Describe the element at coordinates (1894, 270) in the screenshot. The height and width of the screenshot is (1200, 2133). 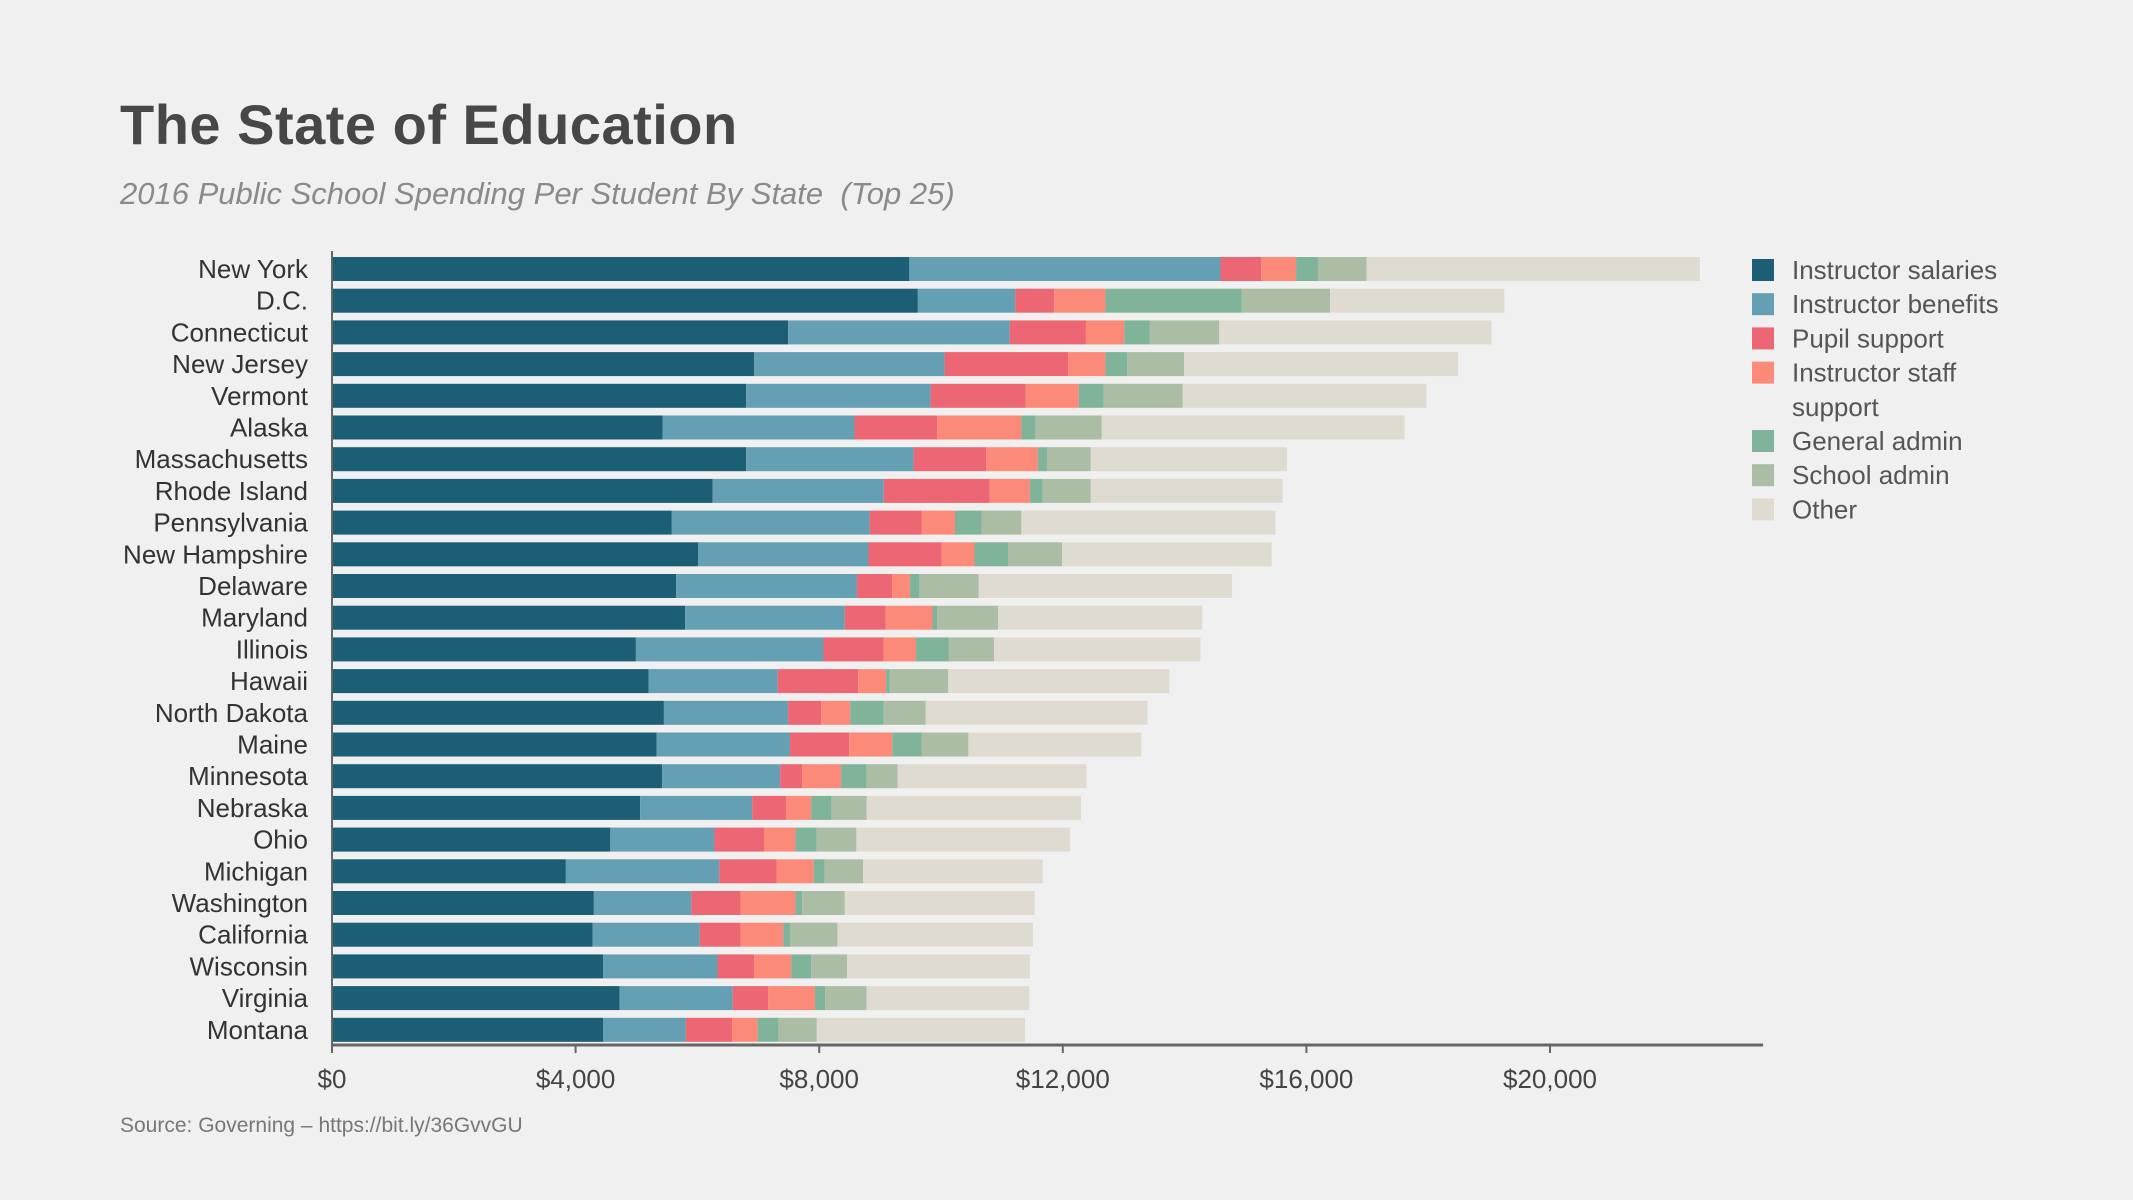
I see `legend-label: Instructor salaries` at that location.